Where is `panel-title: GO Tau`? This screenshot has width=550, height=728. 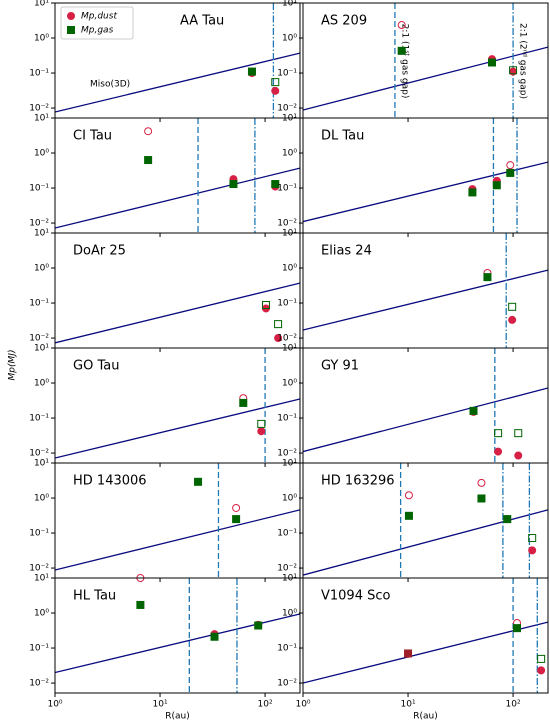
panel-title: GO Tau is located at coordinates (96, 366).